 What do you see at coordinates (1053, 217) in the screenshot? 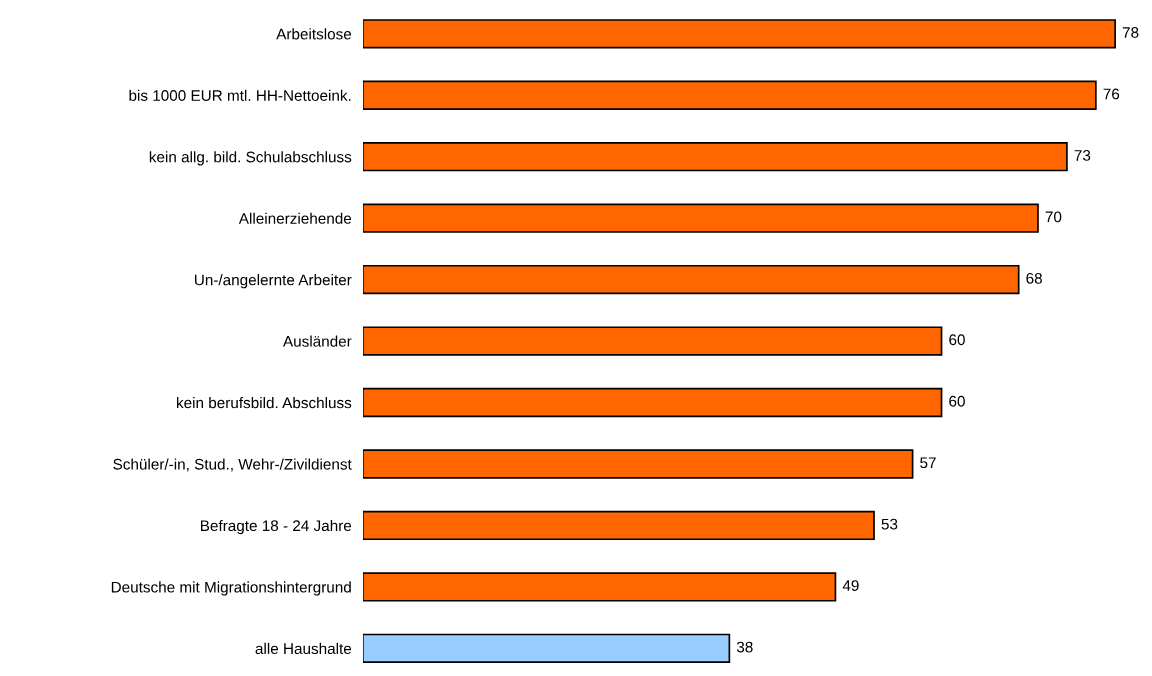
I see `data-label: 70` at bounding box center [1053, 217].